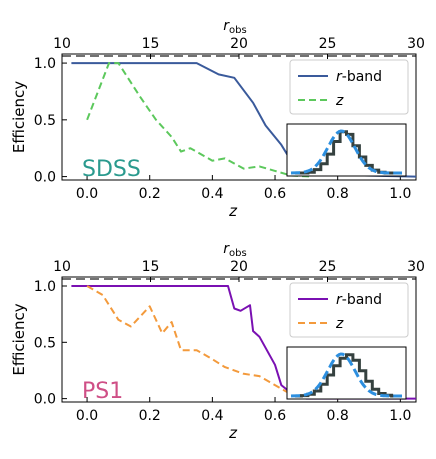 The width and height of the screenshot is (436, 459). I want to click on survey-annotation: SDSS, so click(111, 169).